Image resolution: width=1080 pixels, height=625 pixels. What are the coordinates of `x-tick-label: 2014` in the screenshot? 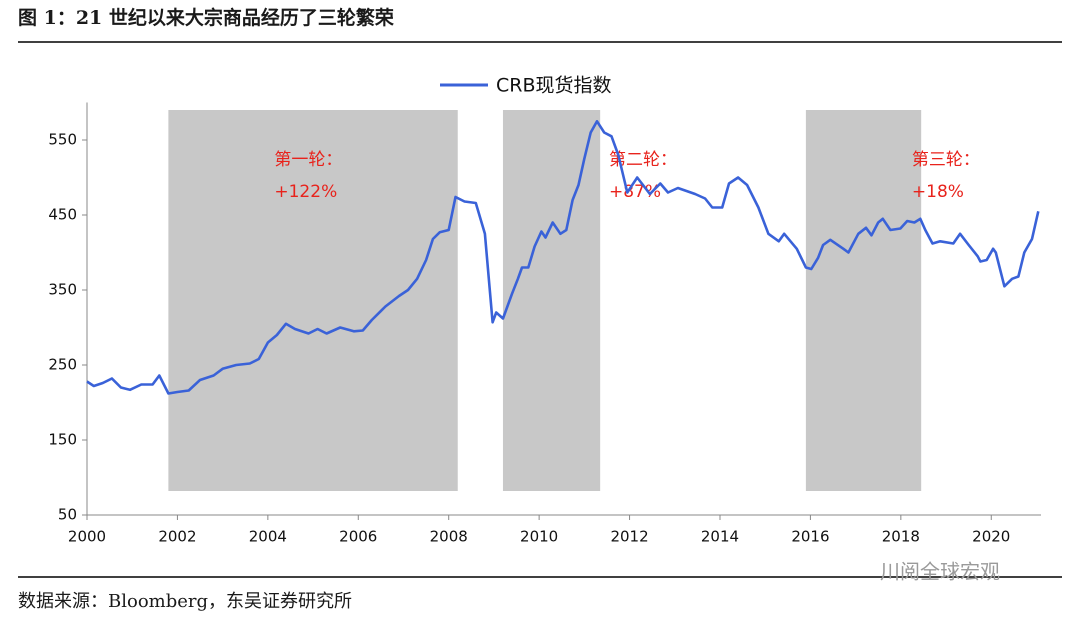 It's located at (720, 537).